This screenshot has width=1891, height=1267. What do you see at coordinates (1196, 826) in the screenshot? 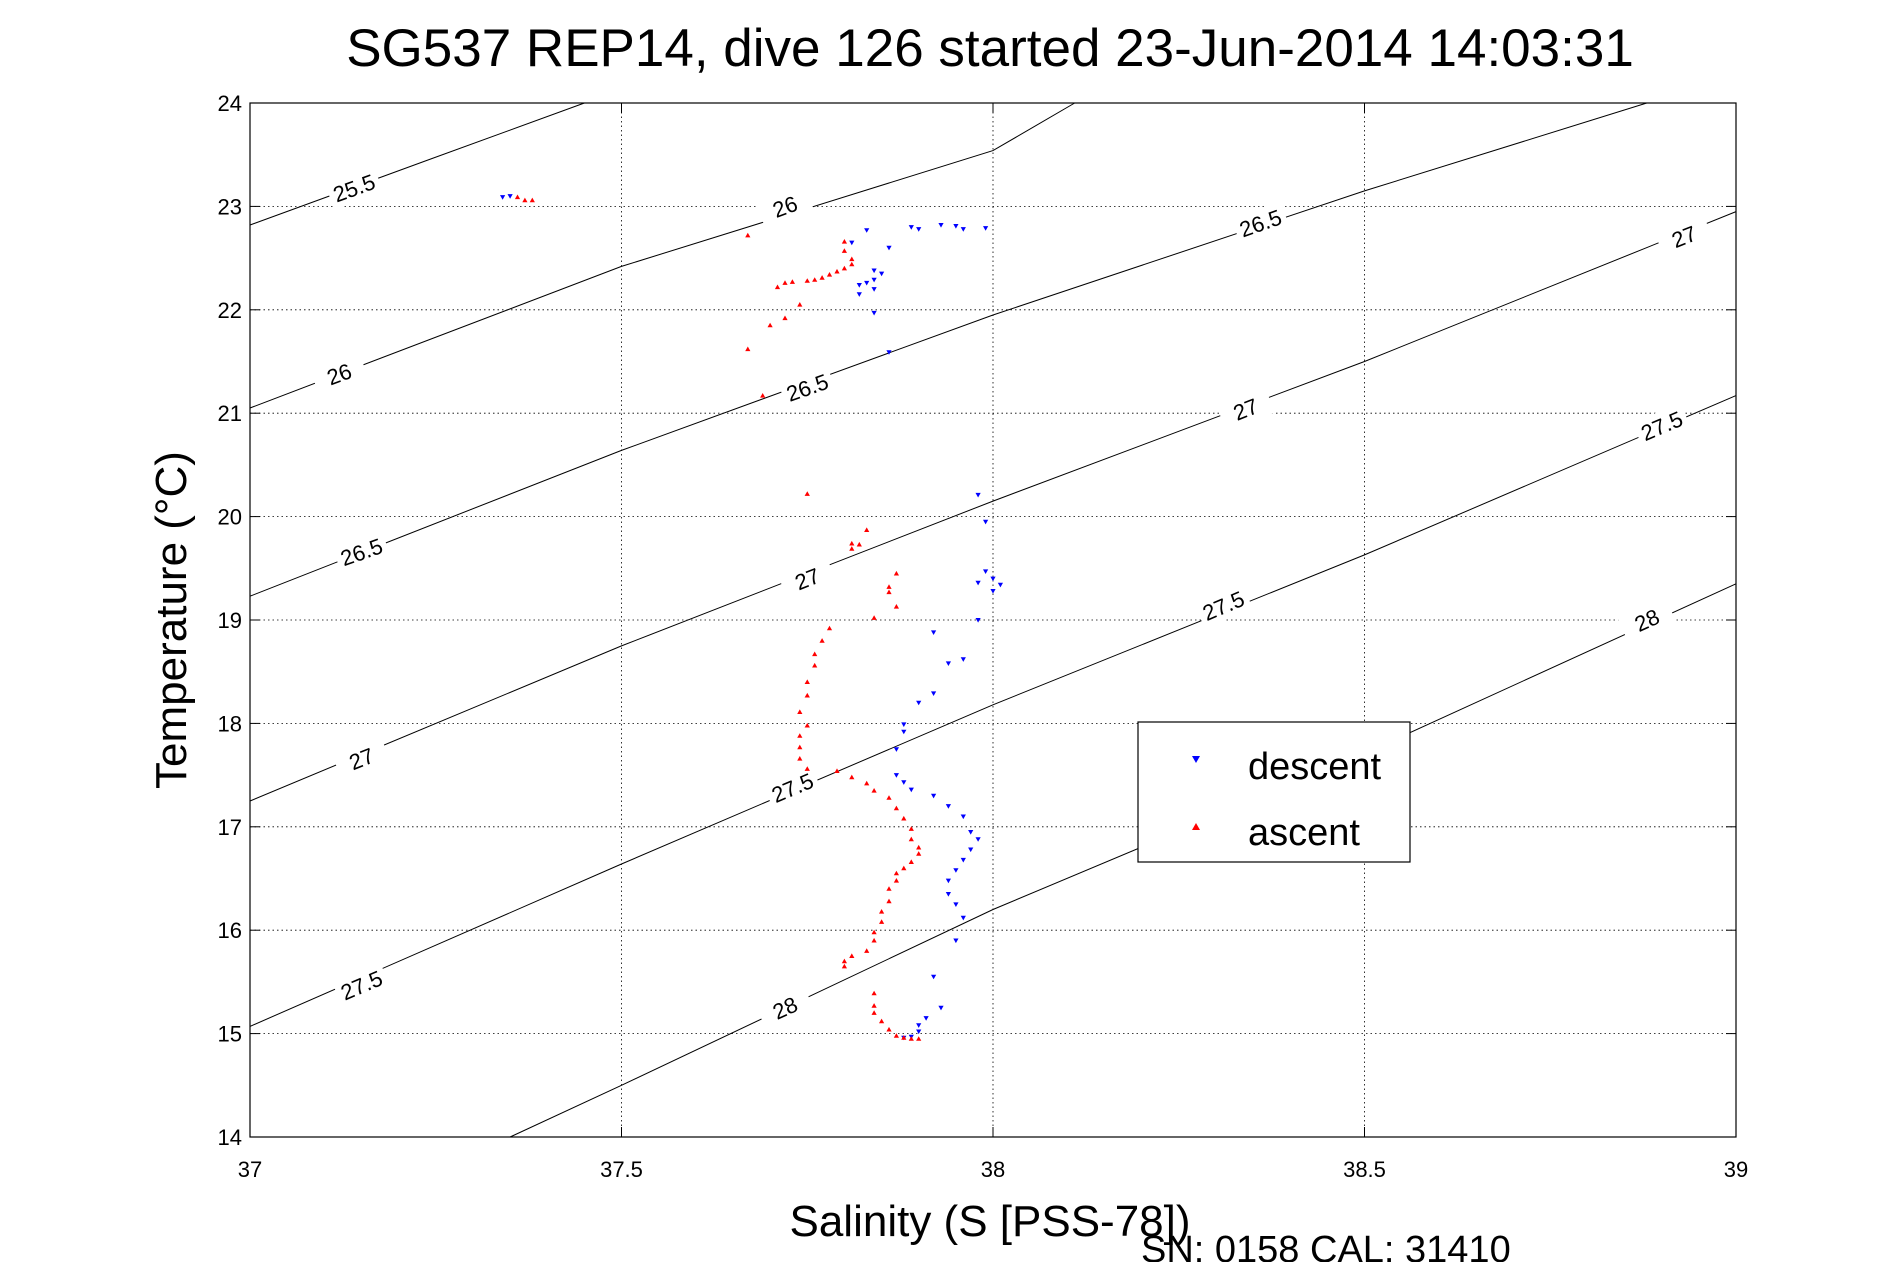
I see `legend-ascent-marker` at bounding box center [1196, 826].